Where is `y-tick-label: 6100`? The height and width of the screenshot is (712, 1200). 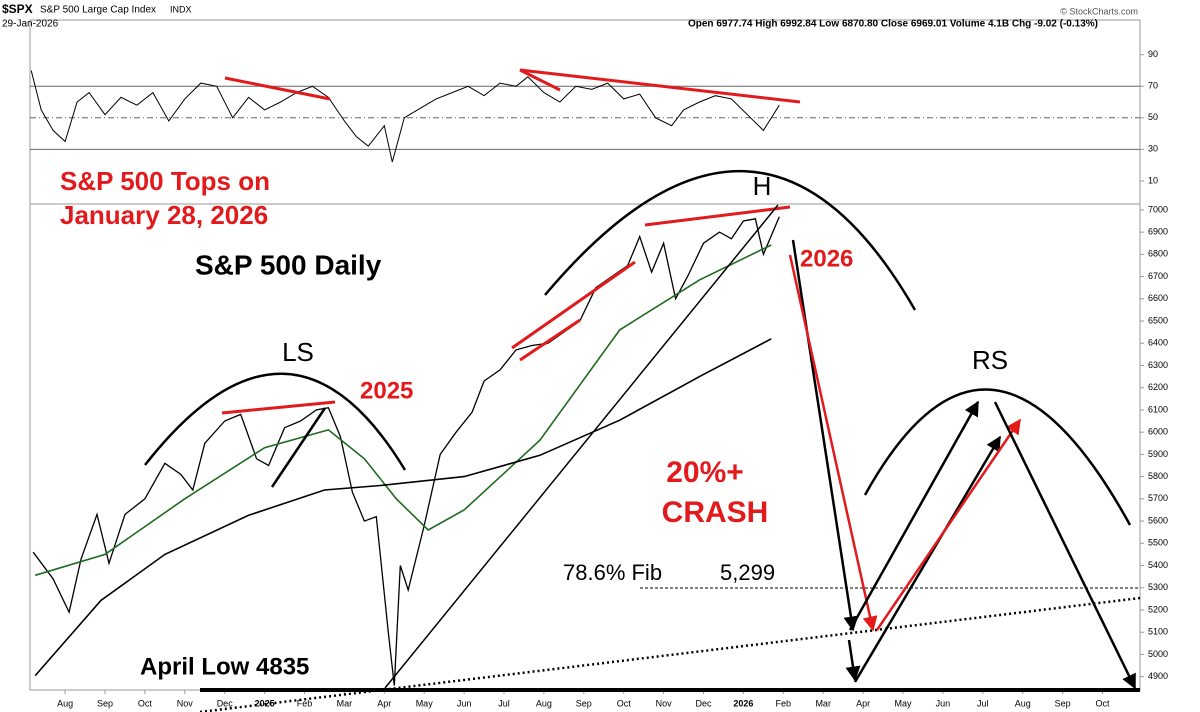
y-tick-label: 6100 is located at coordinates (1158, 409).